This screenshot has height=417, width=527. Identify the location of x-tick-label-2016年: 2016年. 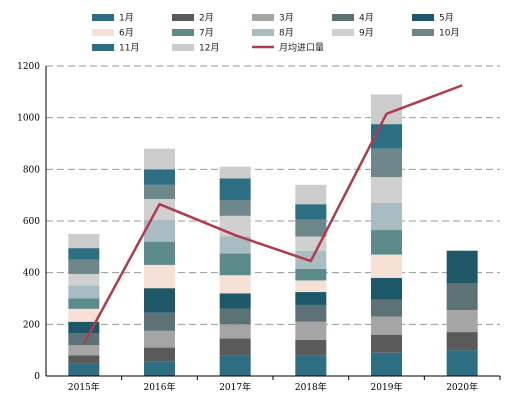
(160, 387).